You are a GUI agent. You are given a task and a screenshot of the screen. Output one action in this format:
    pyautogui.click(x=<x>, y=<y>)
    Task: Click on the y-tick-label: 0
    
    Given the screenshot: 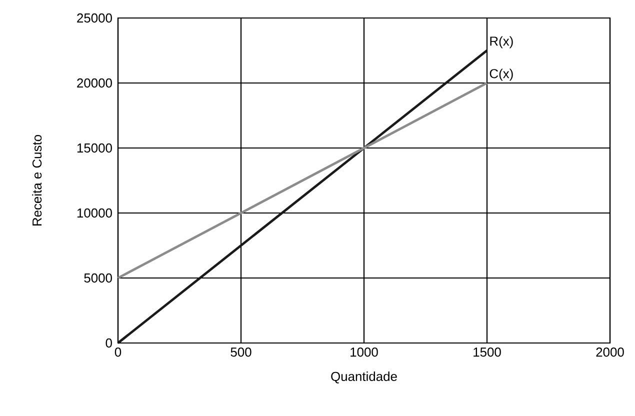 What is the action you would take?
    pyautogui.click(x=109, y=343)
    